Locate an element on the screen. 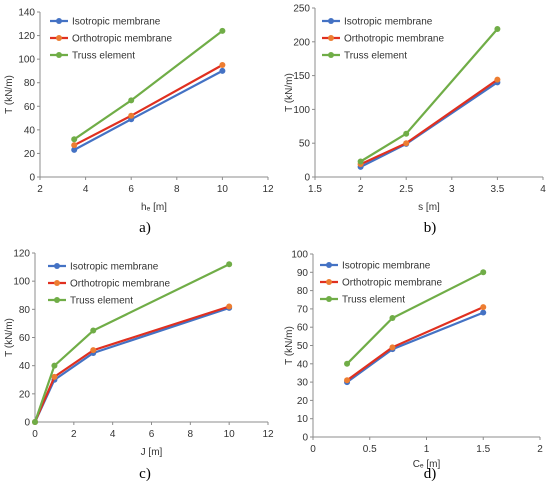 The image size is (550, 490). chart-4-x-tick-label: 2 is located at coordinates (540, 449).